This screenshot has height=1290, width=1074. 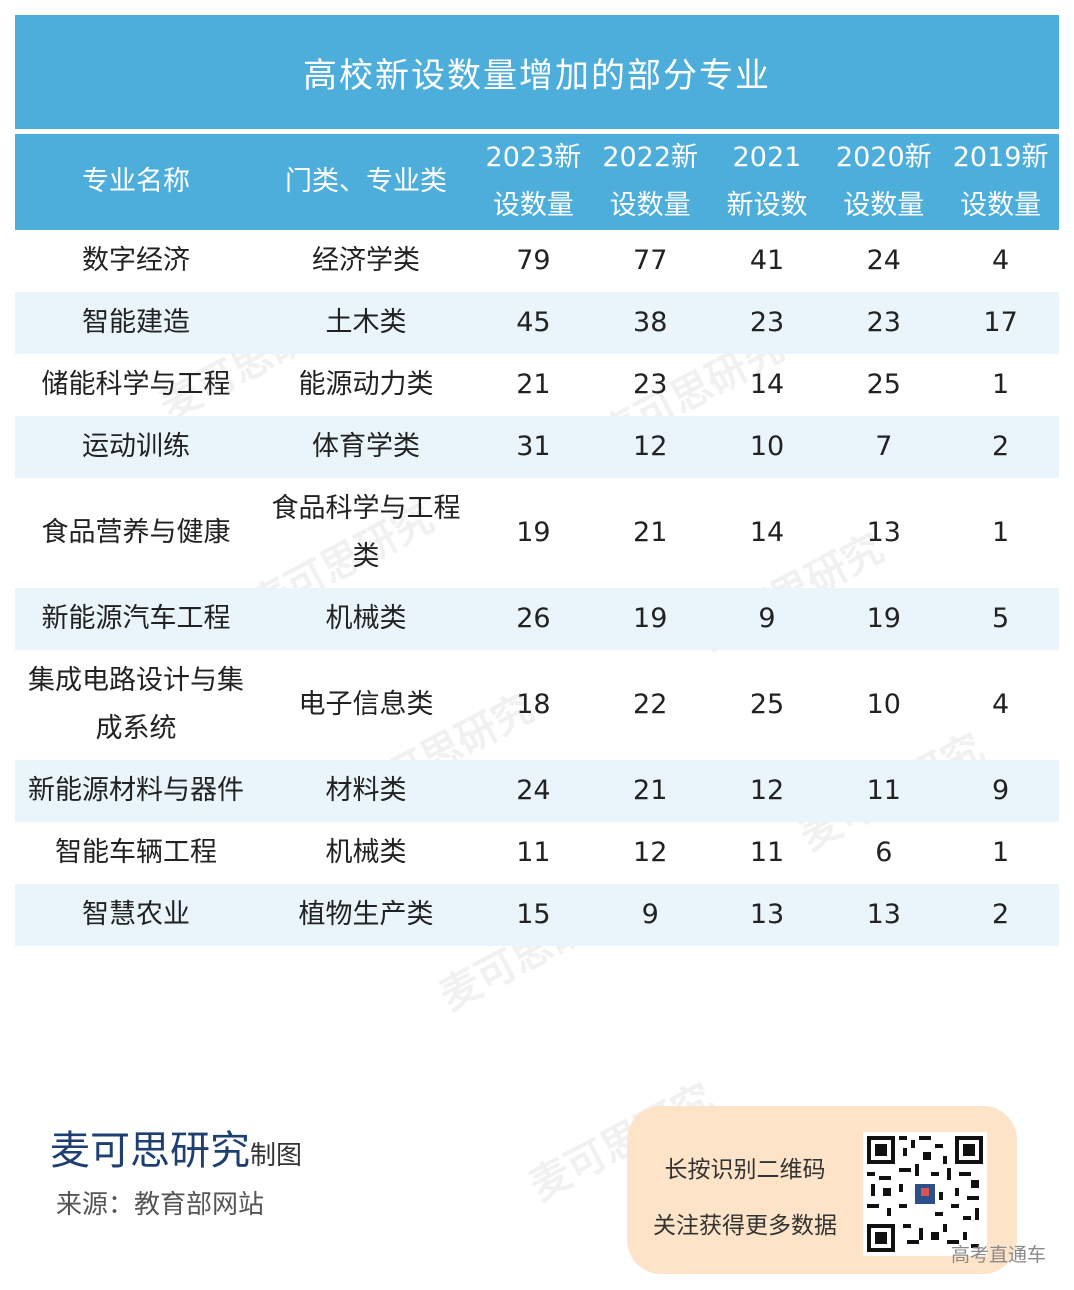 I want to click on value-2020: 25, so click(x=883, y=384).